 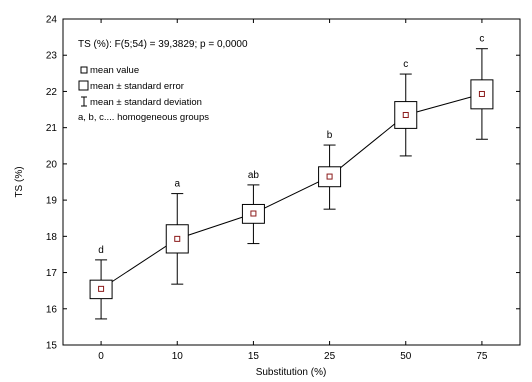 I want to click on box-group-25: b, so click(x=330, y=170).